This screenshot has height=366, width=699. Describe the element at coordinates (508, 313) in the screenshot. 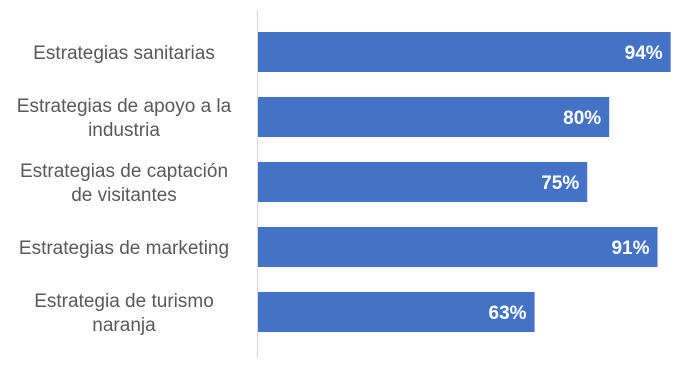

I see `data-label: 63%` at that location.